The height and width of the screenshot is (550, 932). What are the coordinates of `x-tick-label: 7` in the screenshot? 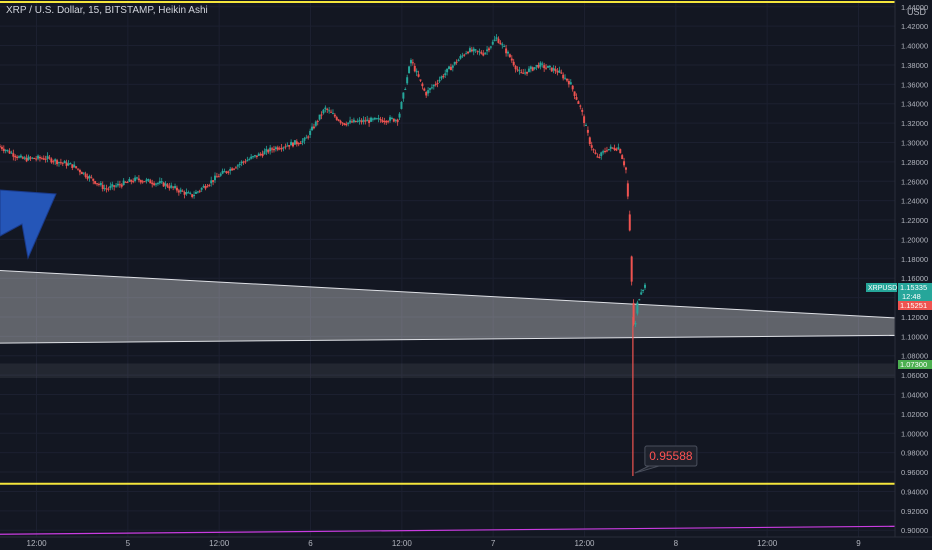 It's located at (493, 543).